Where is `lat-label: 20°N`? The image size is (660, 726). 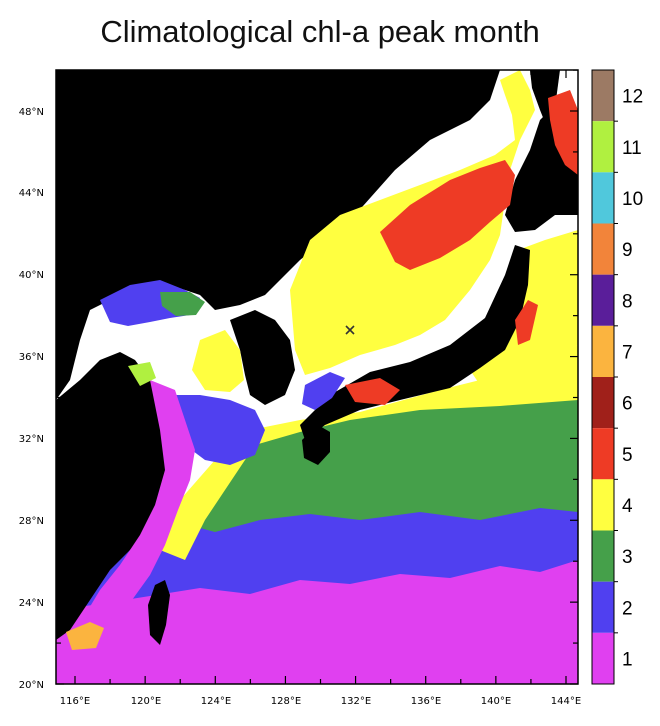 lat-label: 20°N is located at coordinates (31, 685).